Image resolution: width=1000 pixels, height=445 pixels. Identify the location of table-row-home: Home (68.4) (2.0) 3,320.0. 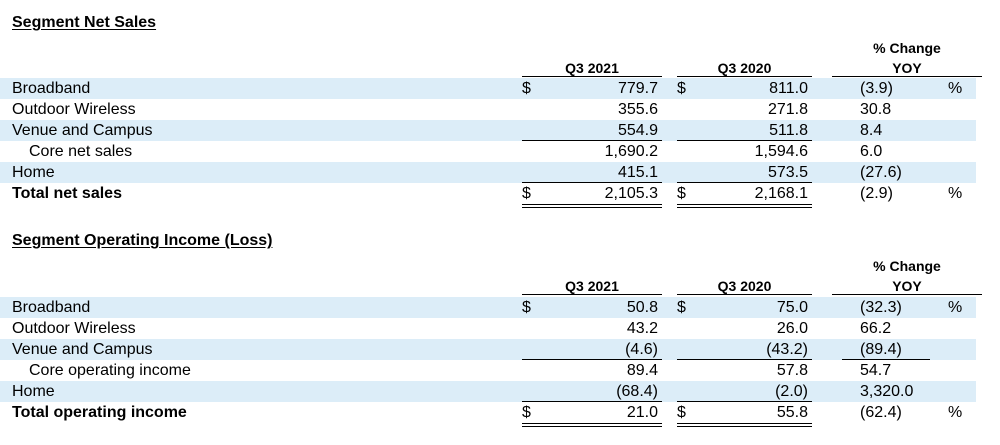
(488, 391).